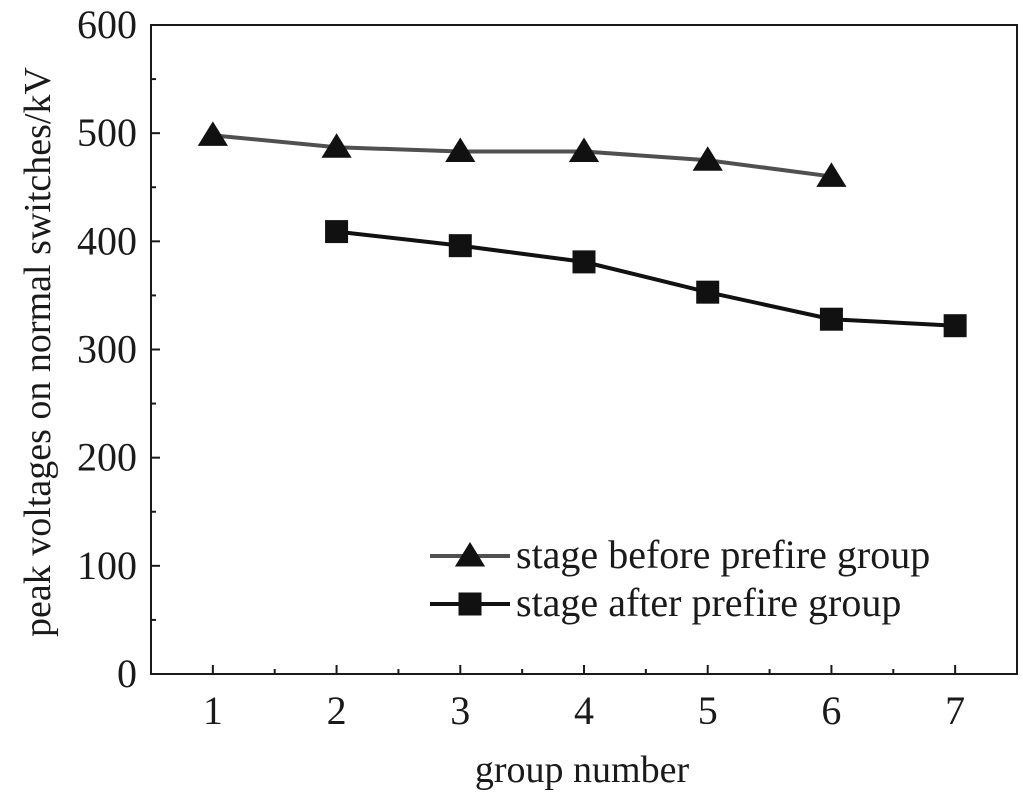 Image resolution: width=1023 pixels, height=794 pixels. What do you see at coordinates (470, 554) in the screenshot?
I see `legend-marker-triangle` at bounding box center [470, 554].